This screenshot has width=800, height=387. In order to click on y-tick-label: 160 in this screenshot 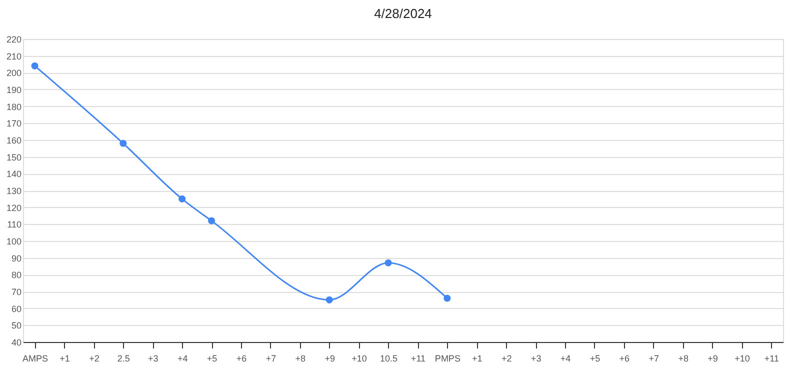, I will do `click(14, 141)`.